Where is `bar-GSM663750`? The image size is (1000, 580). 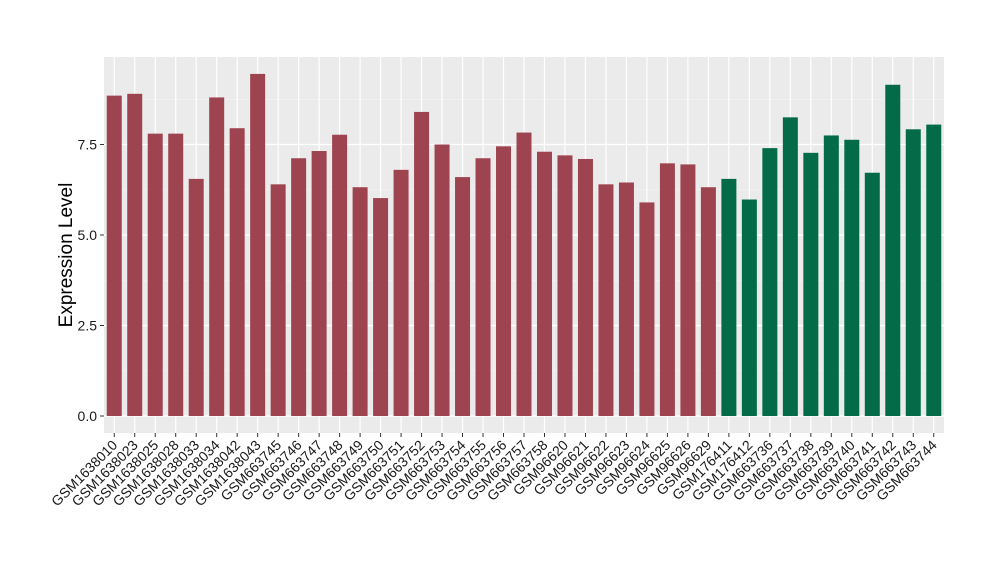 bar-GSM663750 is located at coordinates (381, 307).